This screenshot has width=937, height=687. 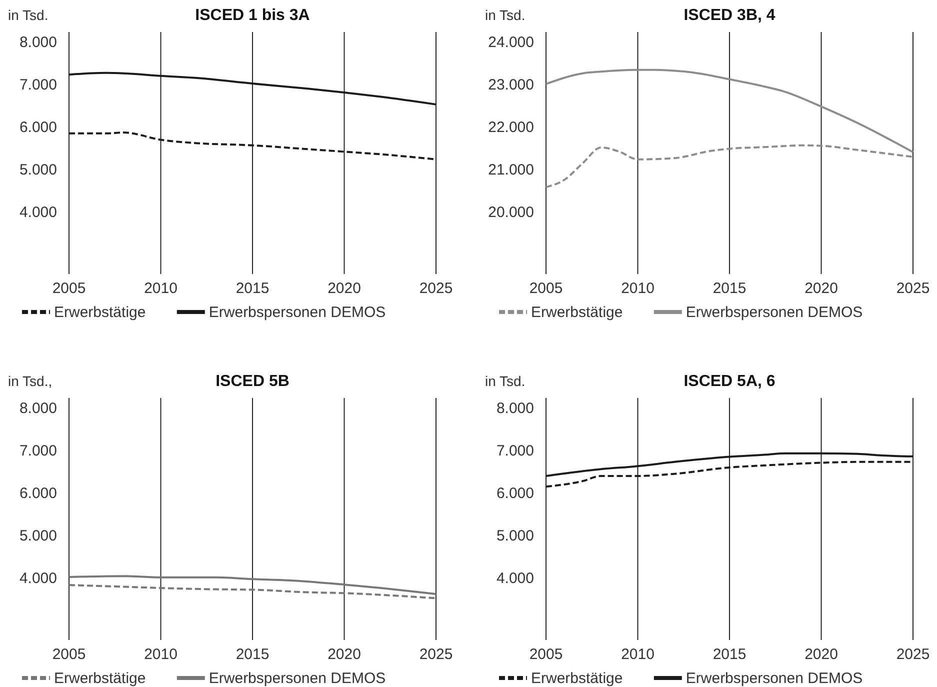 What do you see at coordinates (253, 381) in the screenshot?
I see `chart-title: ISCED 5B` at bounding box center [253, 381].